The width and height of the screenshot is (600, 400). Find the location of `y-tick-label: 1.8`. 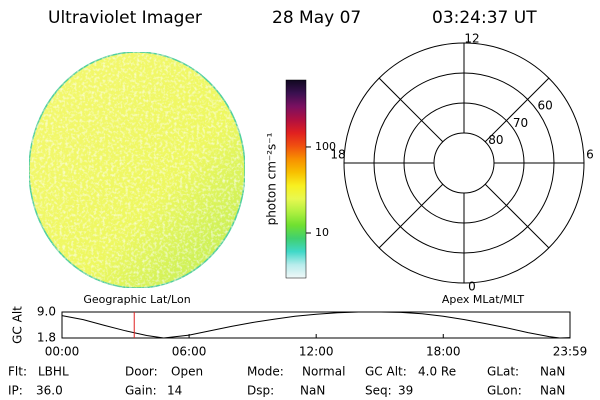

y-tick-label: 1.8 is located at coordinates (46, 338).